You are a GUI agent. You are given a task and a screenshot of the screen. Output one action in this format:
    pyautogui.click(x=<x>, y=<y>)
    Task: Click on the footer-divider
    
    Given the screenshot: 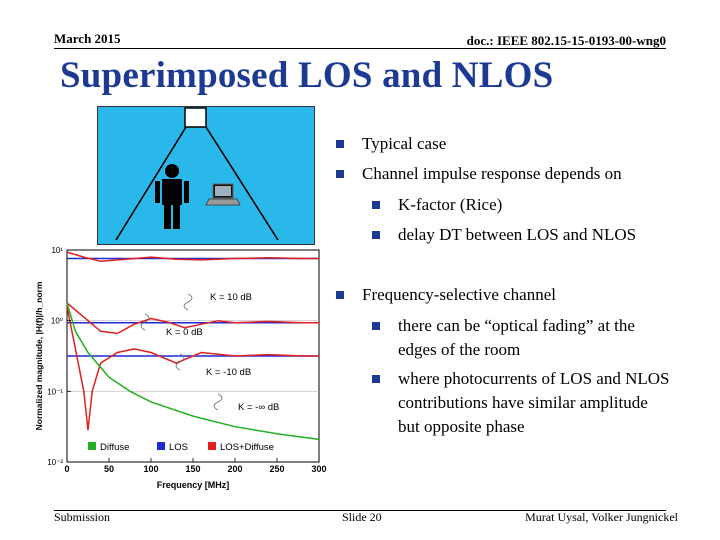 What is the action you would take?
    pyautogui.click(x=360, y=510)
    